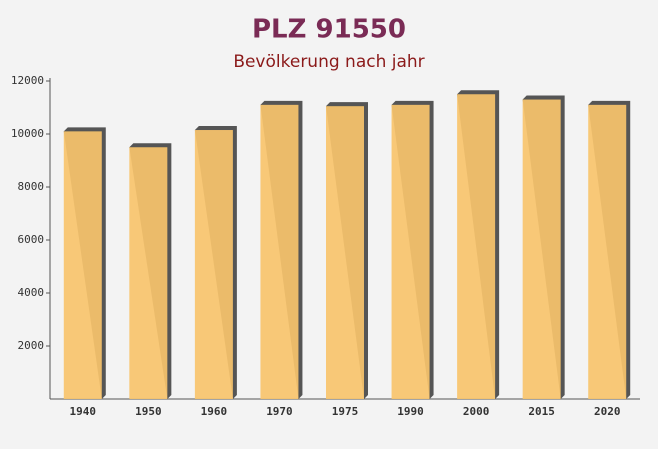  I want to click on y-tick-label: 4000, so click(31, 292).